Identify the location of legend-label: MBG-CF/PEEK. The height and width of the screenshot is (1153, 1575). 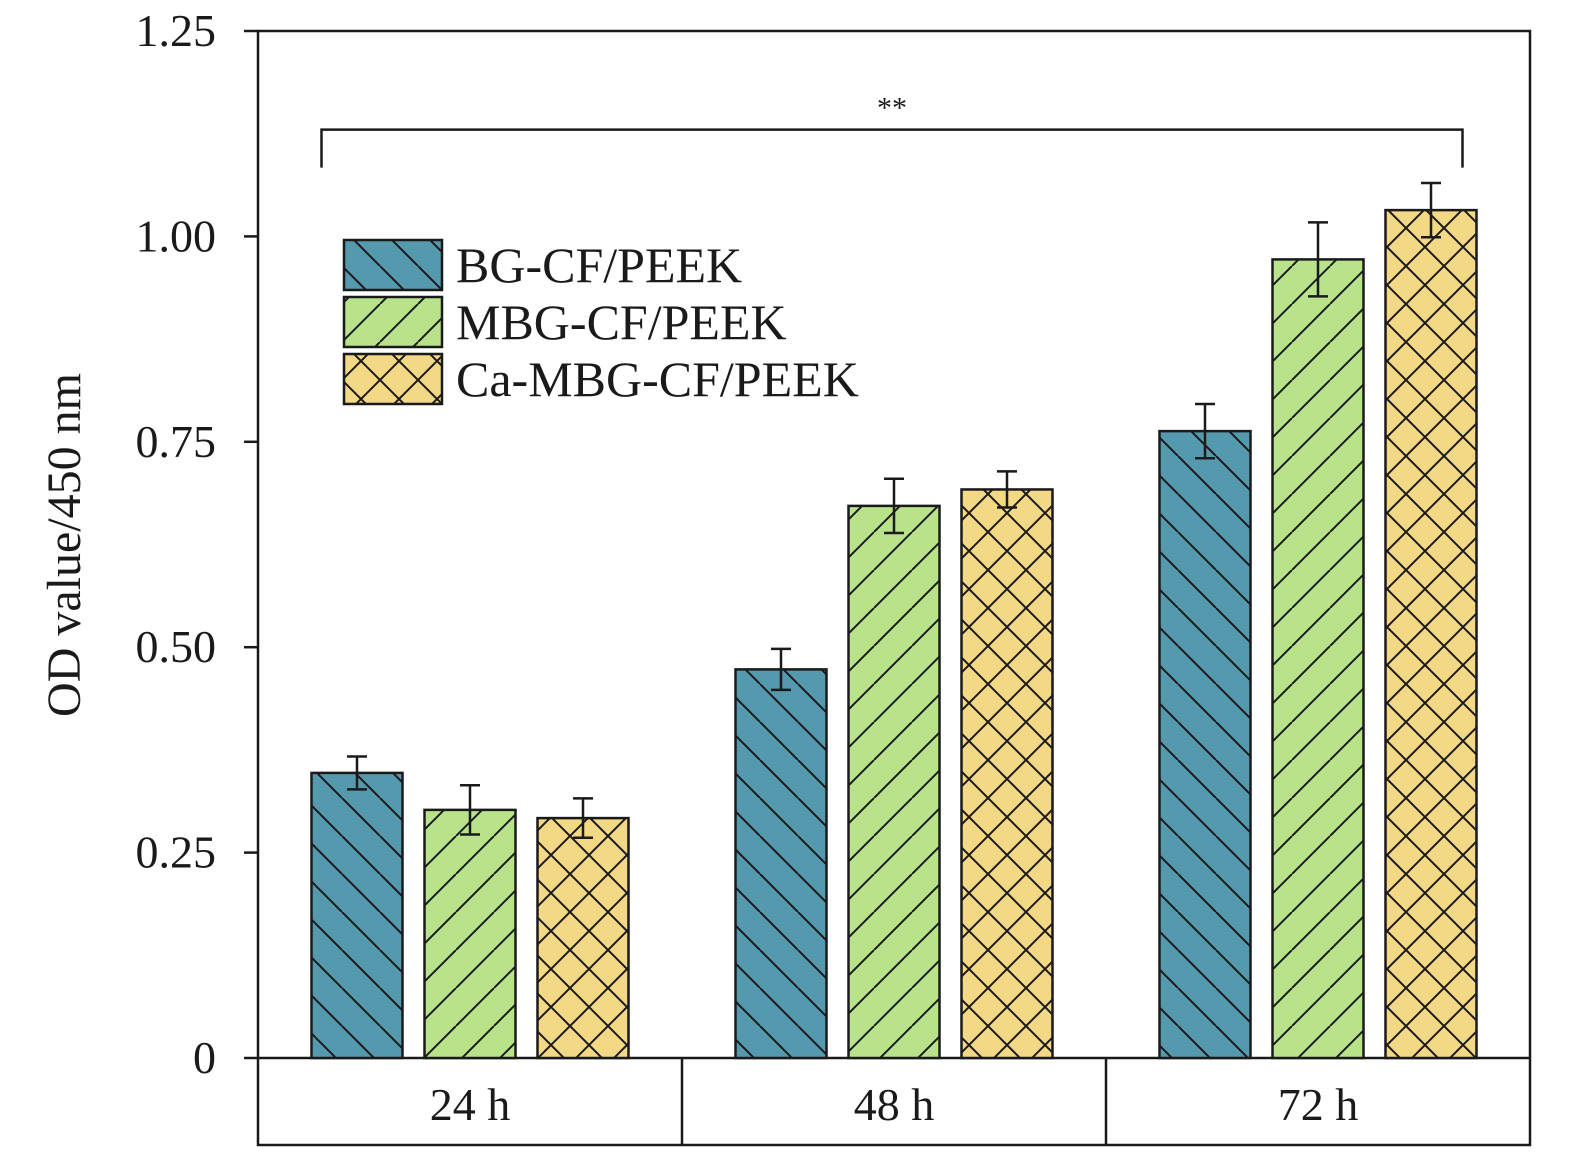
(621, 322).